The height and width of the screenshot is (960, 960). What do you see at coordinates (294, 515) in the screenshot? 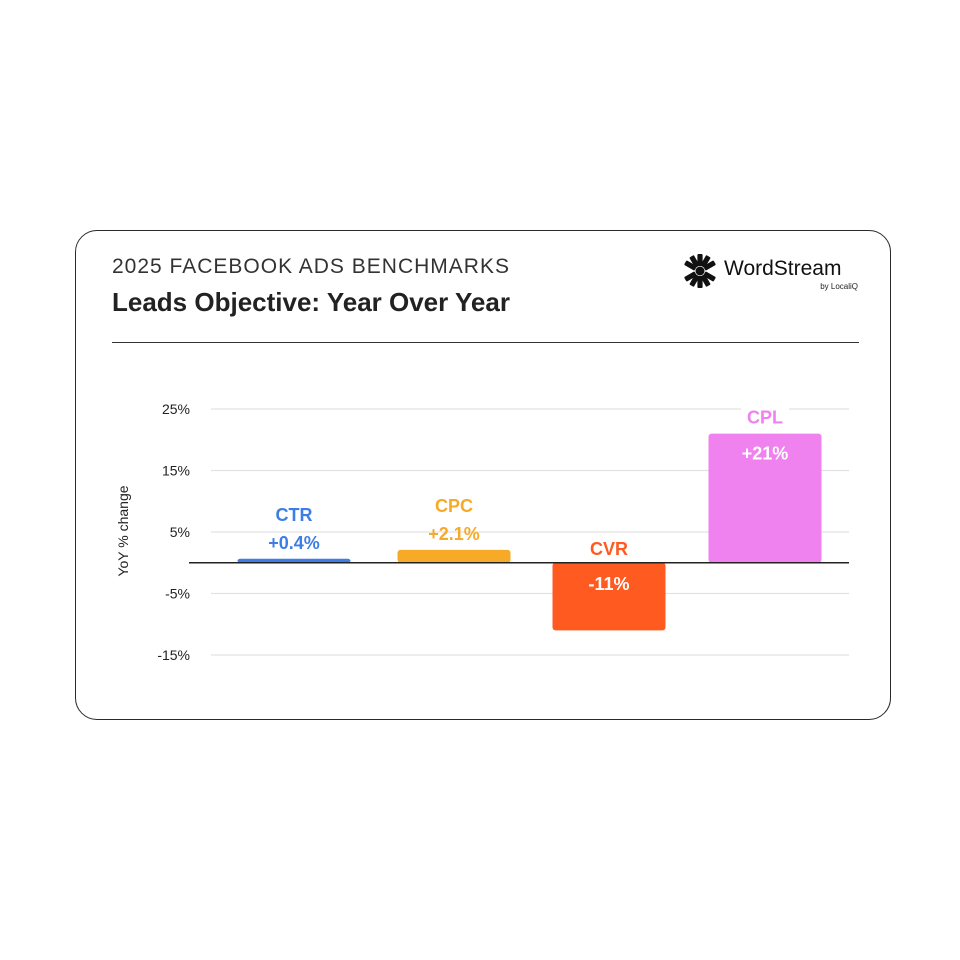
I see `category-label: CTR` at bounding box center [294, 515].